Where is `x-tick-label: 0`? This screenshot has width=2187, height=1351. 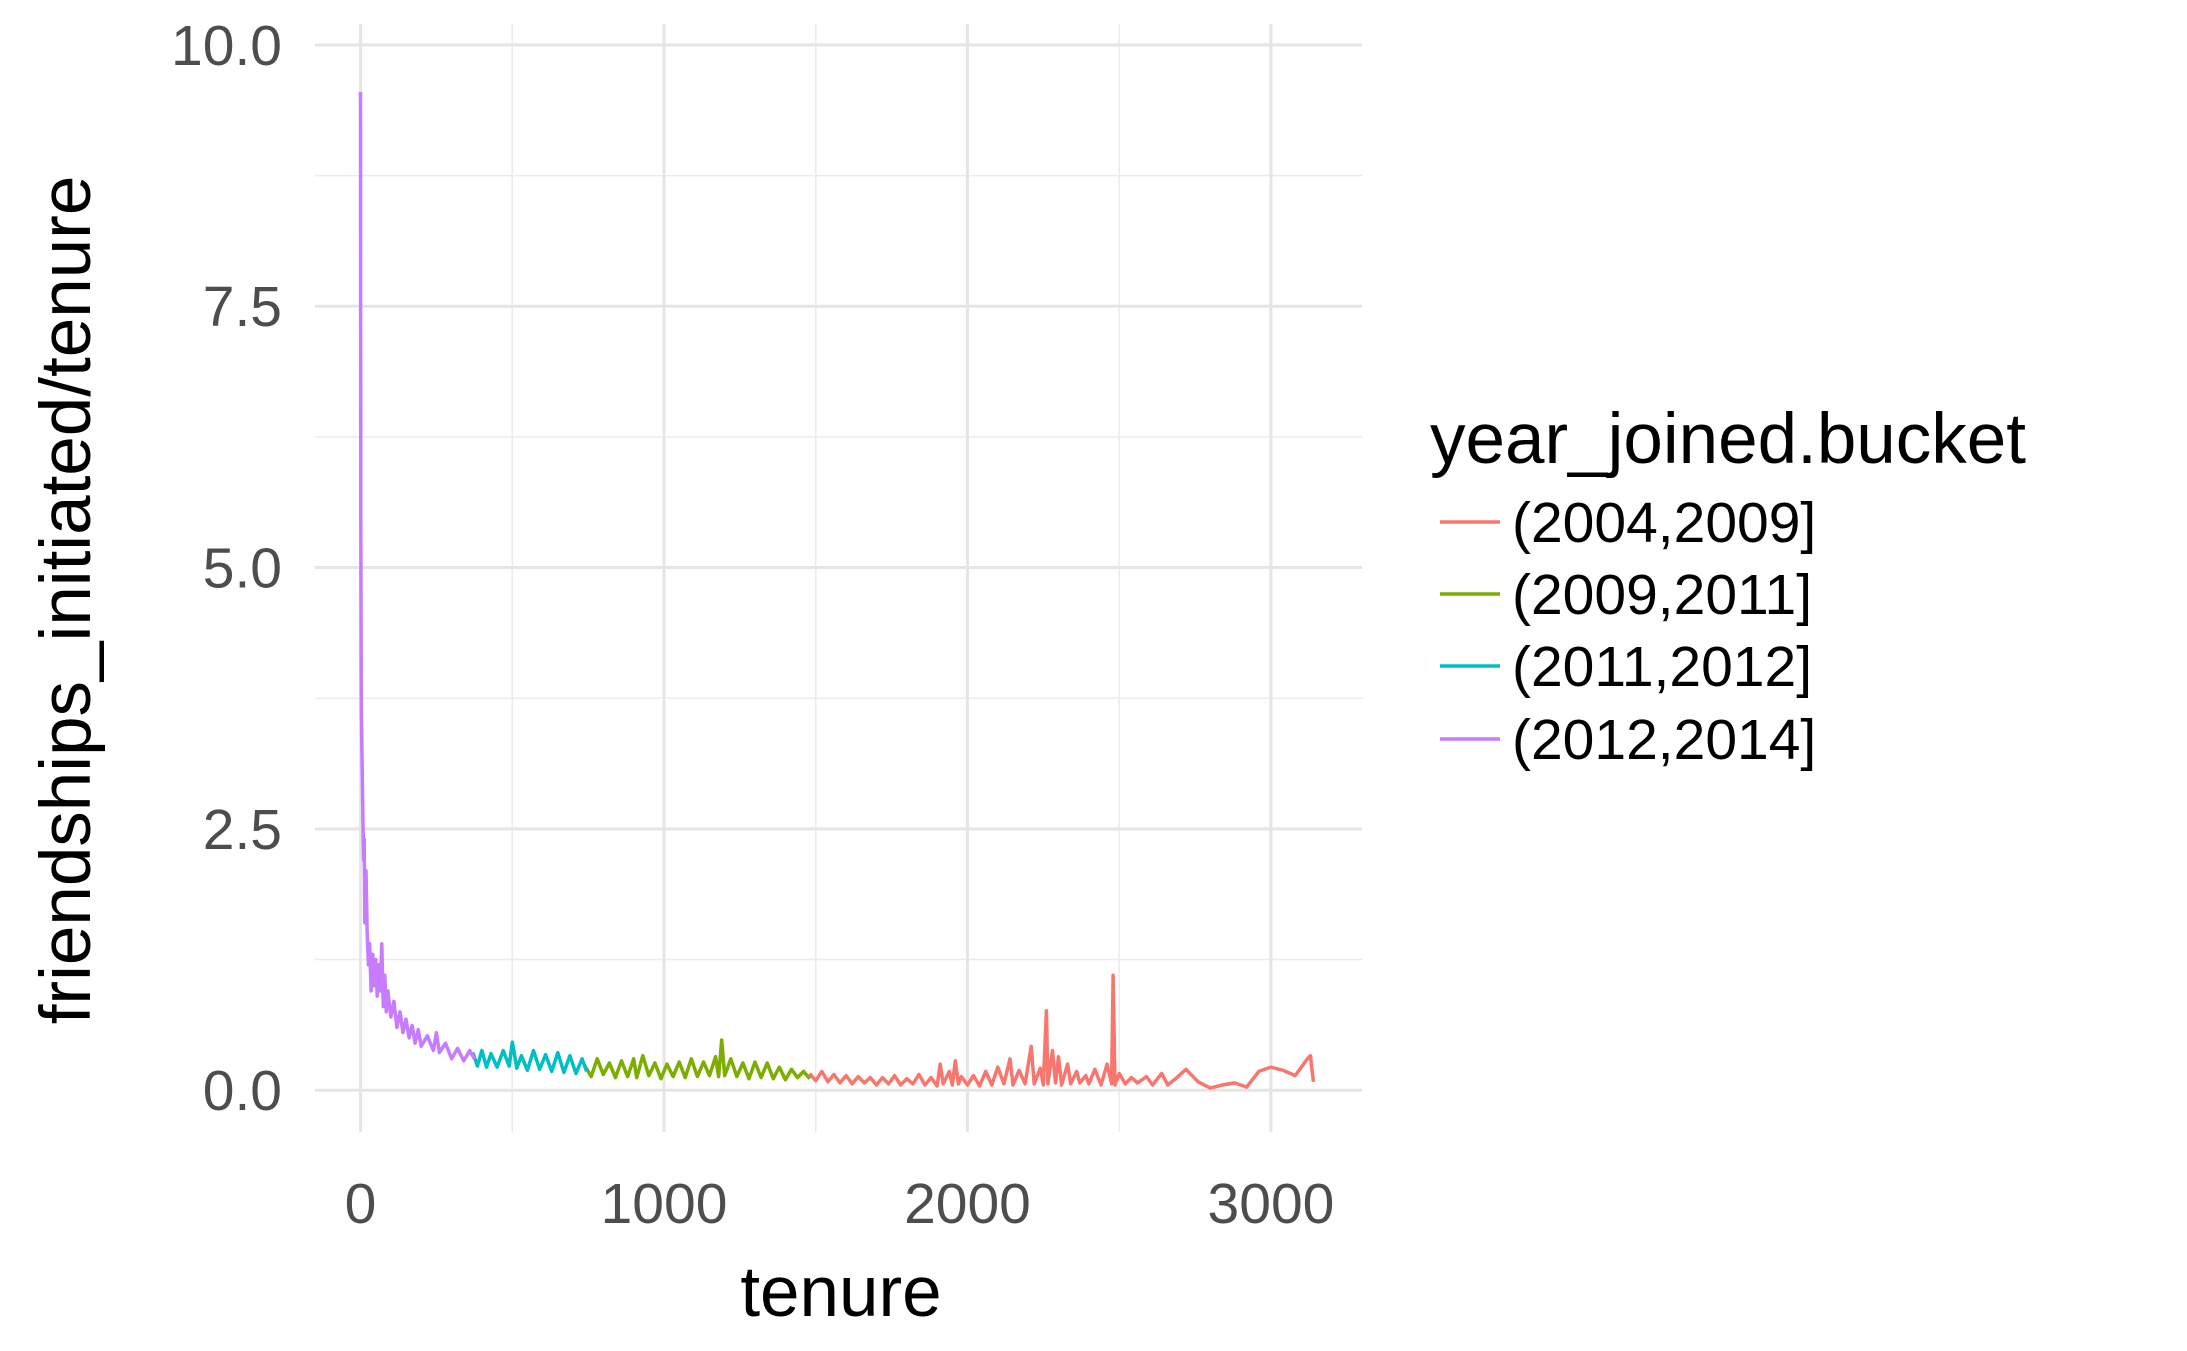 x-tick-label: 0 is located at coordinates (361, 1204).